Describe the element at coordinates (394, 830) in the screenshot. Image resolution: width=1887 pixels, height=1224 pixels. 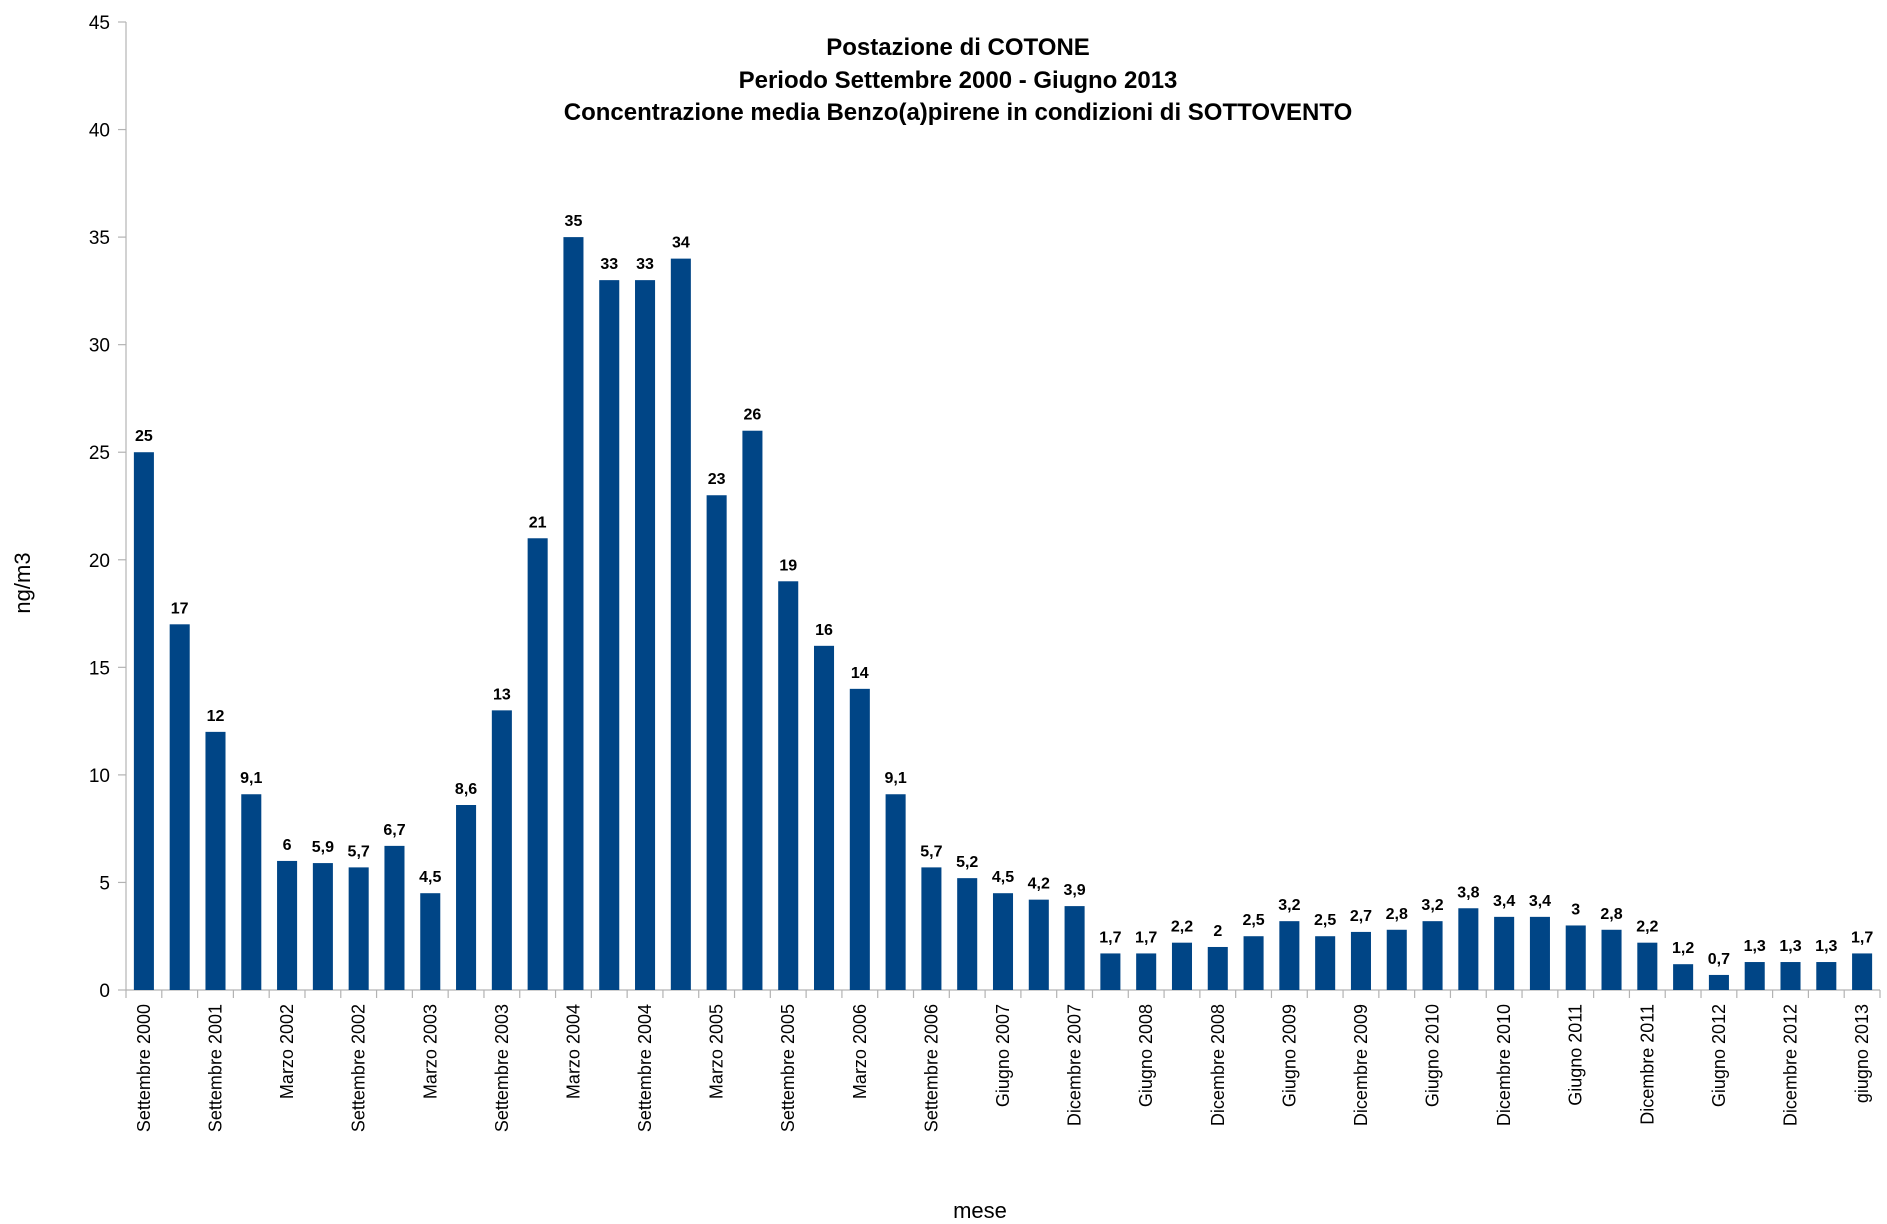
I see `data-label: 6,7` at that location.